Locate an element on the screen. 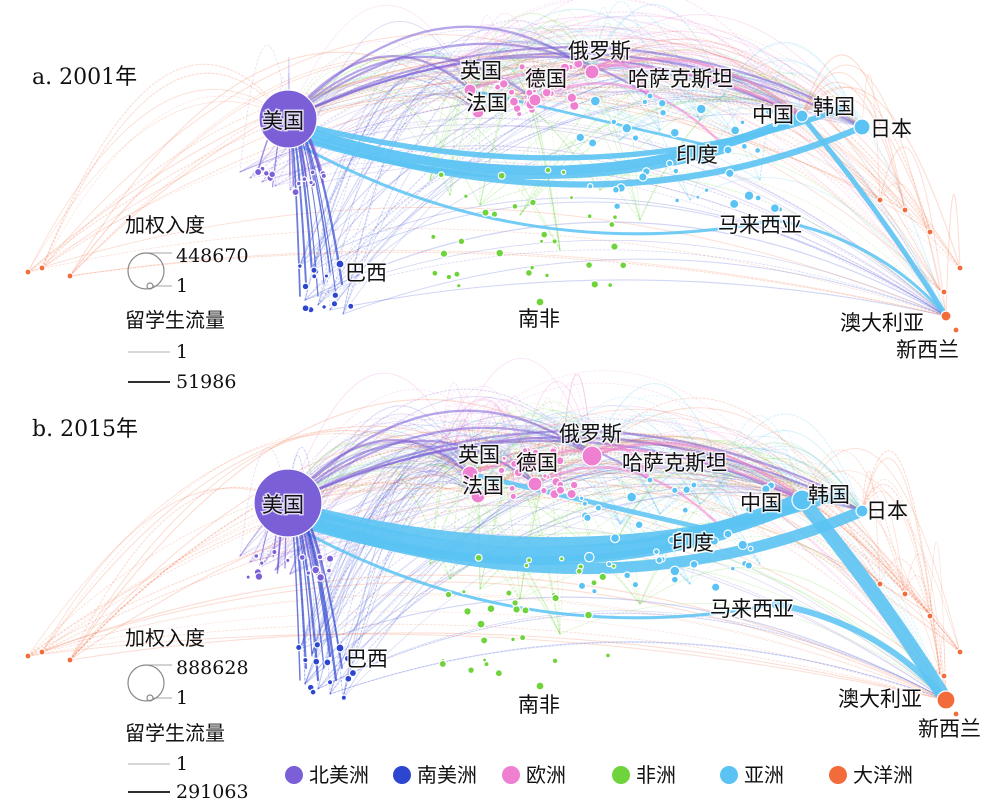 This screenshot has width=1000, height=804. node-new-zealand is located at coordinates (956, 330).